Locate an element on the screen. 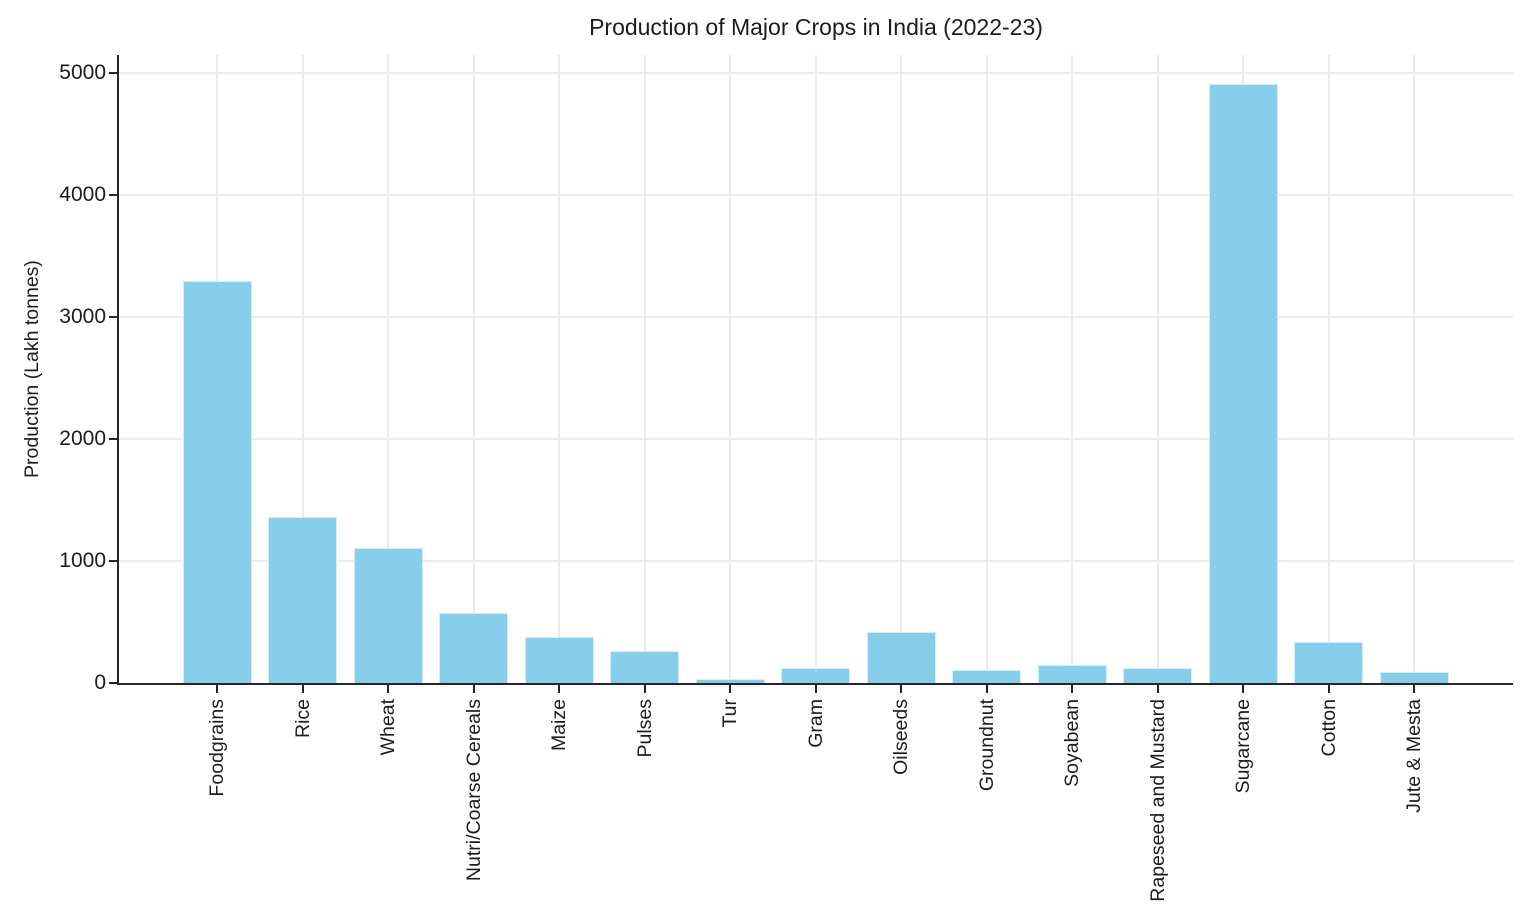 The image size is (1536, 922). x-tick-label: Wheat is located at coordinates (388, 727).